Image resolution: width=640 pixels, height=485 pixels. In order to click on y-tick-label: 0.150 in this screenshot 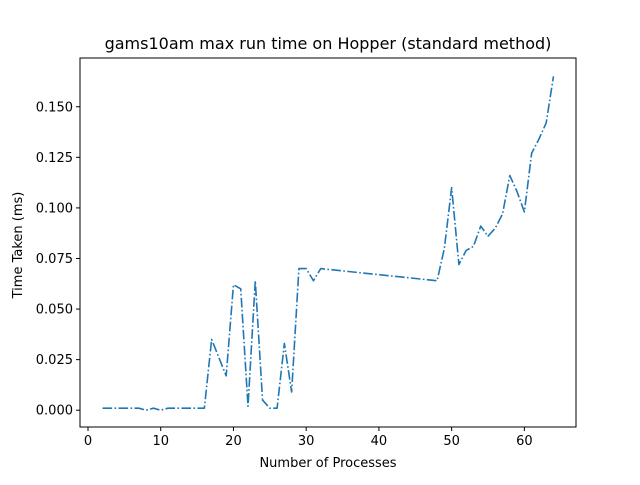, I will do `click(54, 107)`.